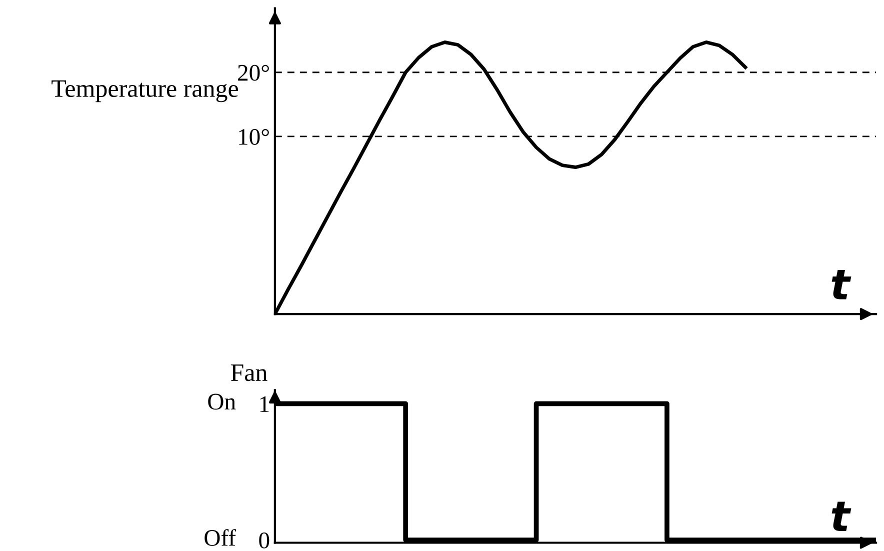 This screenshot has width=884, height=551. Describe the element at coordinates (253, 72) in the screenshot. I see `y-tick-label: 20°` at that location.